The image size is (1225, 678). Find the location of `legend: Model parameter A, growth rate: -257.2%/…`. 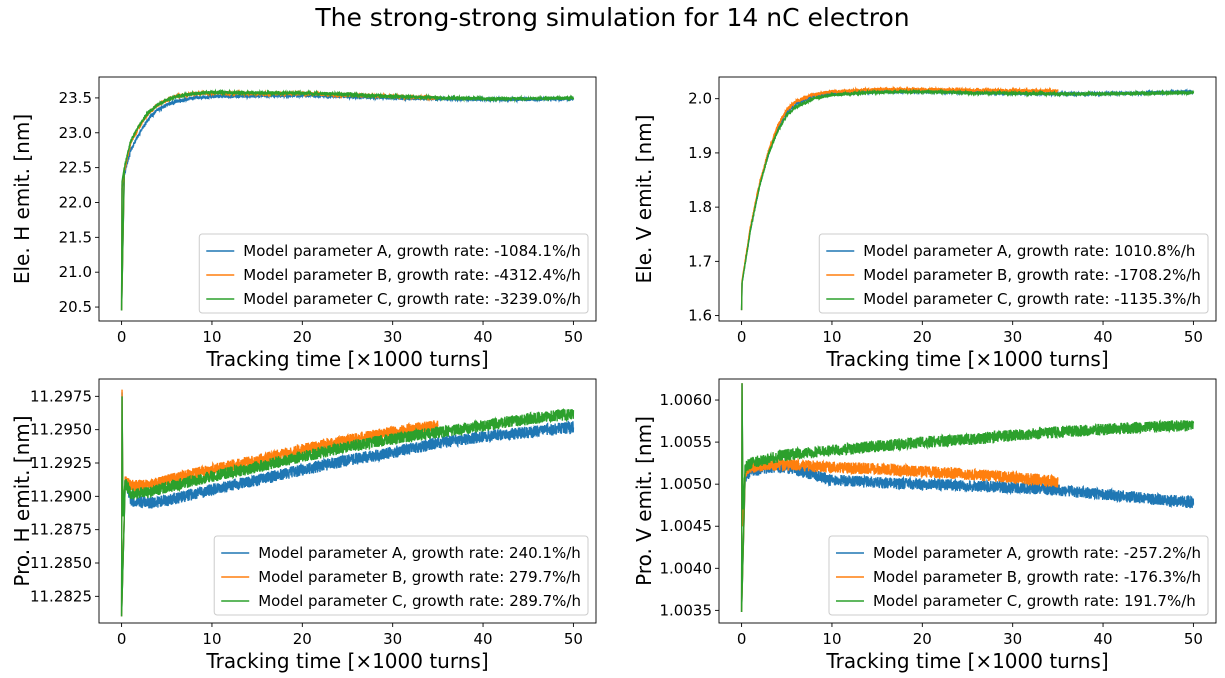

legend: Model parameter A, growth rate: -257.2%/… is located at coordinates (1018, 575).